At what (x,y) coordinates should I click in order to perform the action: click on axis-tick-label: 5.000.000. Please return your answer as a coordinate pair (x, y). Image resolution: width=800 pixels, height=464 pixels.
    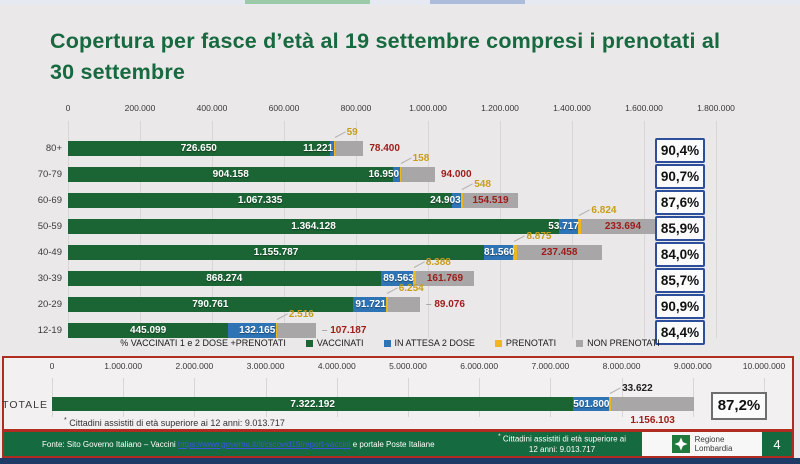
    Looking at the image, I should click on (408, 366).